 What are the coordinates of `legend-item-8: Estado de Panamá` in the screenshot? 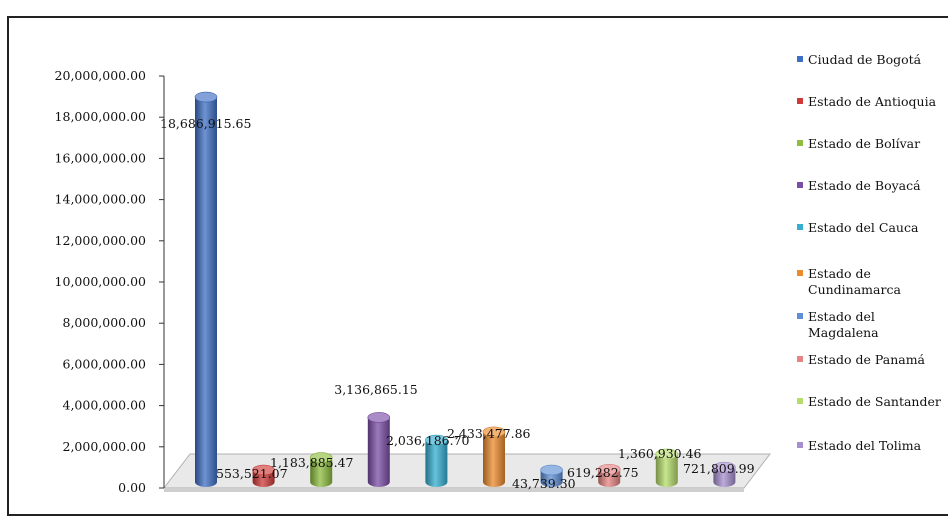 It's located at (861, 359).